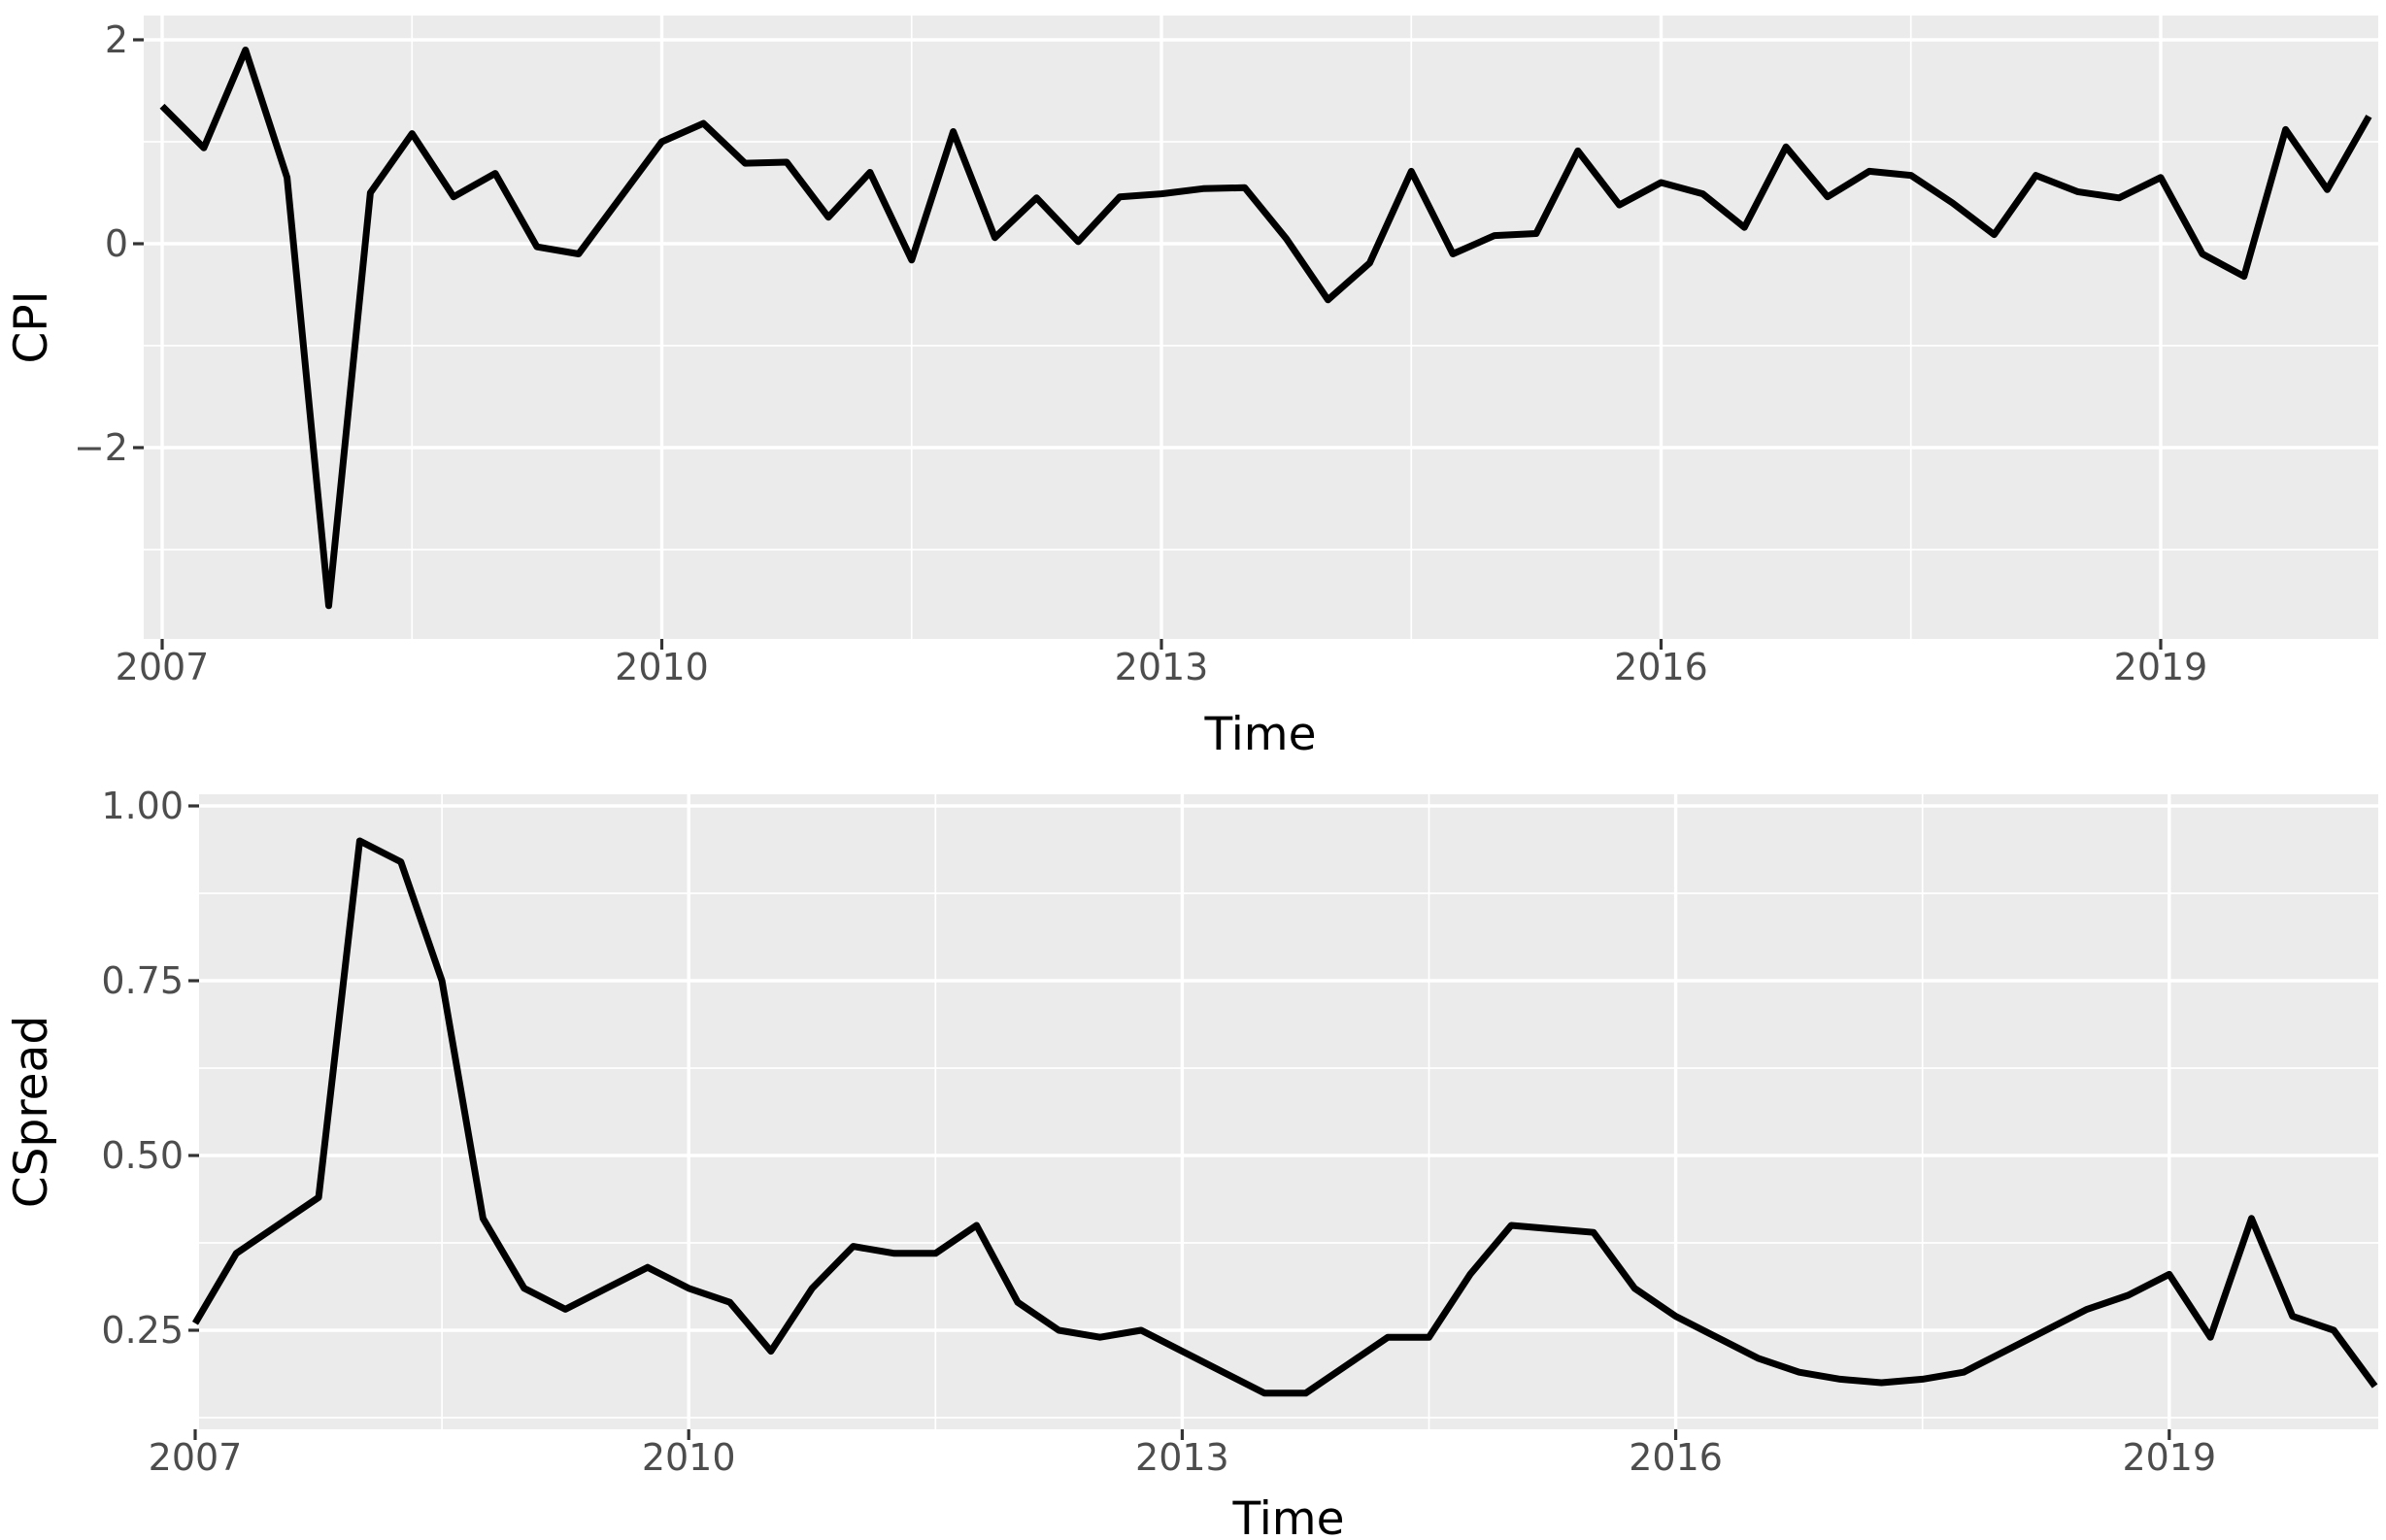  I want to click on y-tick-label: 1.00, so click(142, 806).